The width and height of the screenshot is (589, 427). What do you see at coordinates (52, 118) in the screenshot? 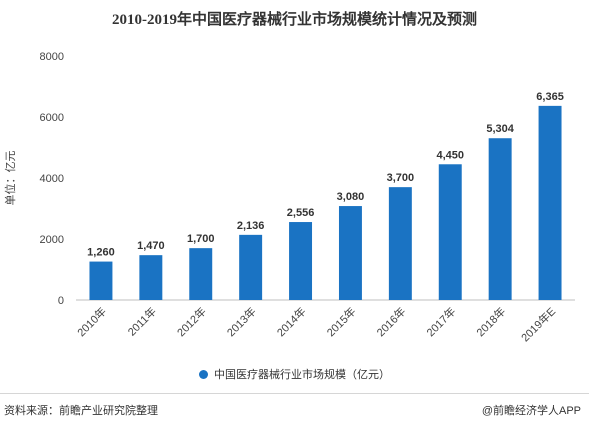
I see `y-tick-label: 6000` at bounding box center [52, 118].